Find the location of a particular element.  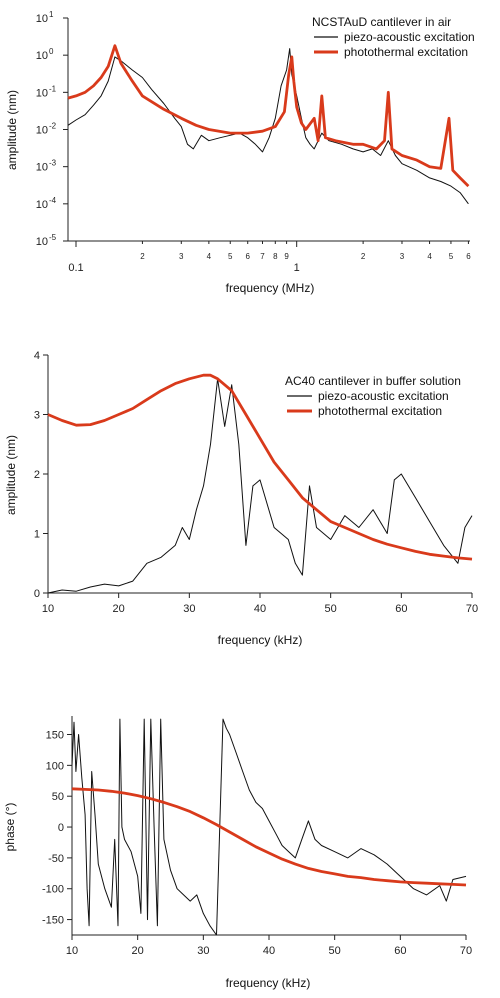

x-minor-tick-label: 7 is located at coordinates (262, 256).